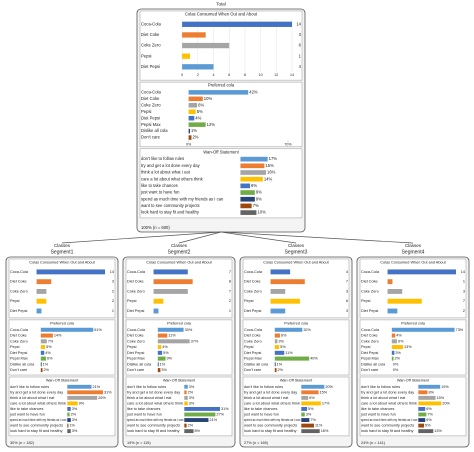  Describe the element at coordinates (112, 272) in the screenshot. I see `value-label: 14` at that location.